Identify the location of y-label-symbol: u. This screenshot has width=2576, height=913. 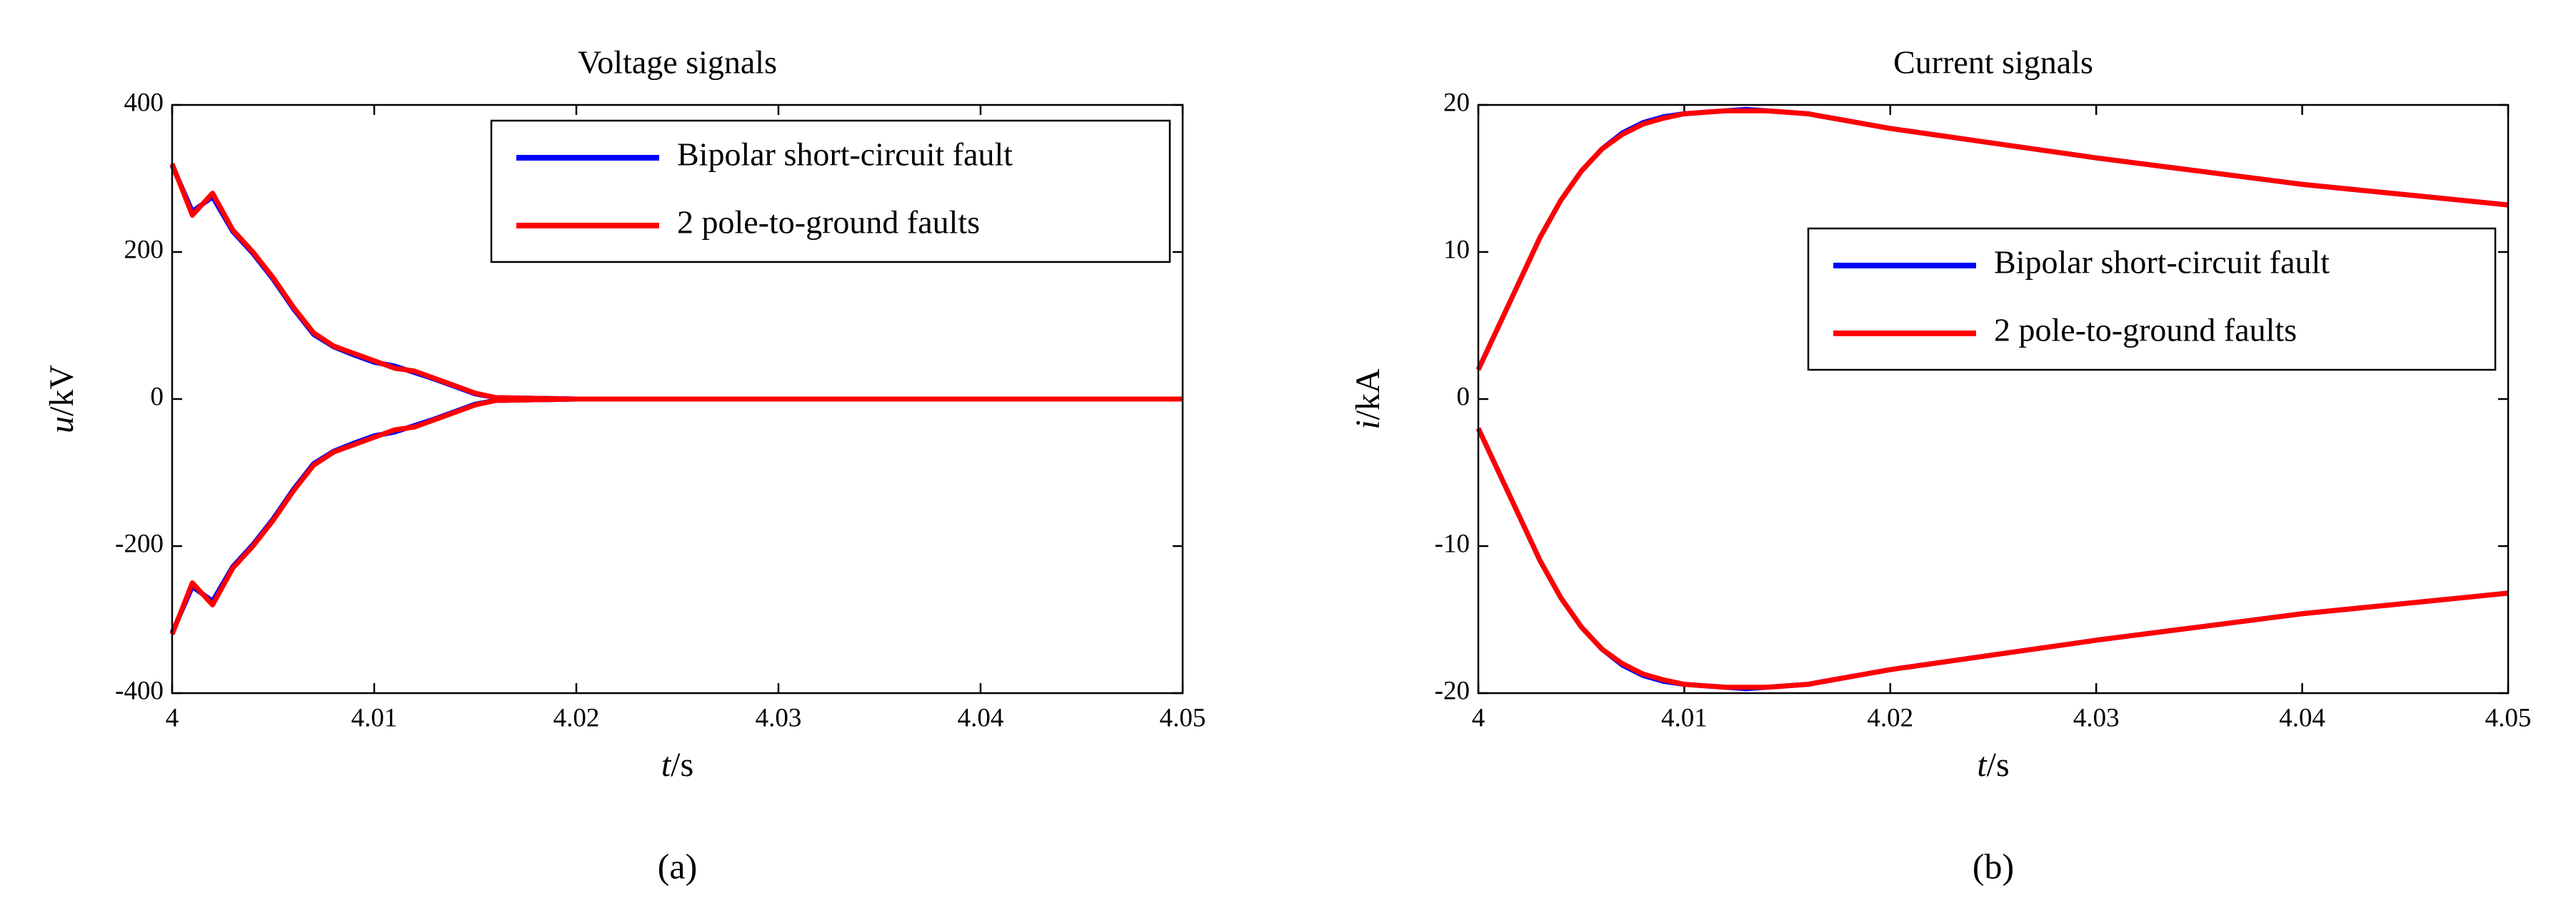
(62, 424).